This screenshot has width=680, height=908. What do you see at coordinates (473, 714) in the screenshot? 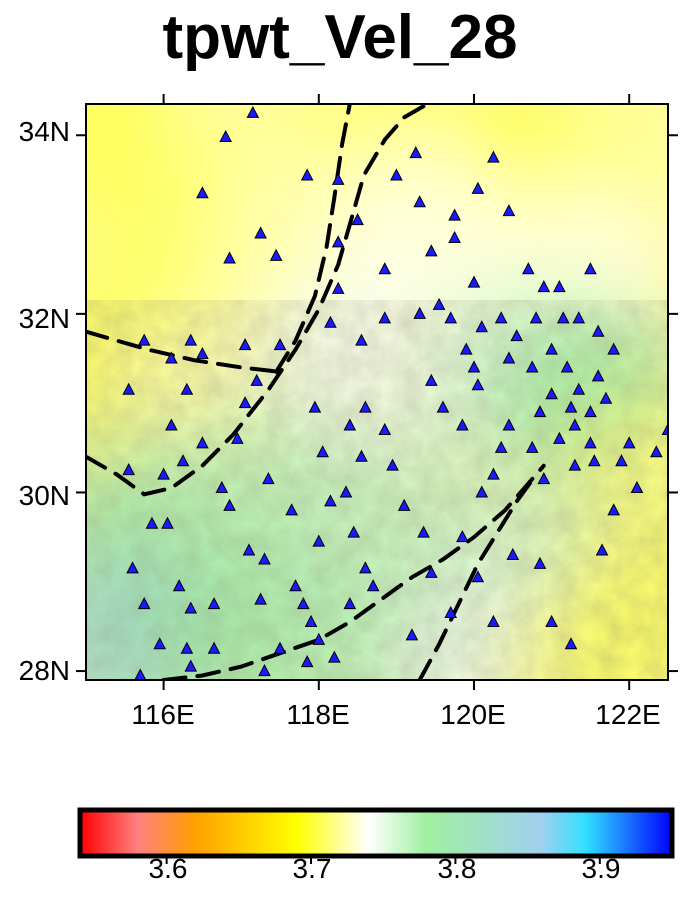
I see `lon-label-120: 120E` at bounding box center [473, 714].